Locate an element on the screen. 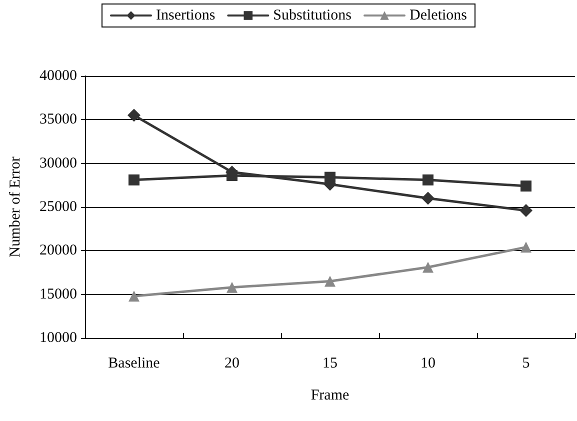 The image size is (577, 421). x-tick-label: Baseline is located at coordinates (134, 364).